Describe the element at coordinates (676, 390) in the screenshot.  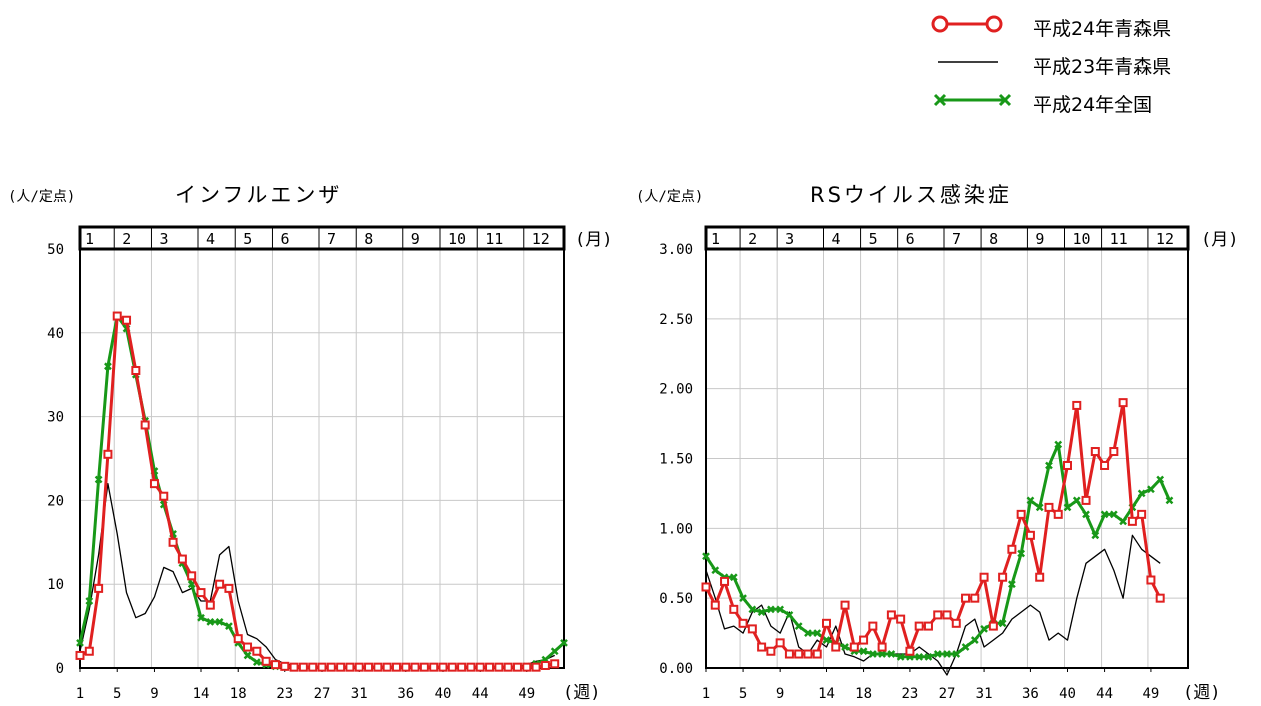
I see `y-tick-label: 2.00` at that location.